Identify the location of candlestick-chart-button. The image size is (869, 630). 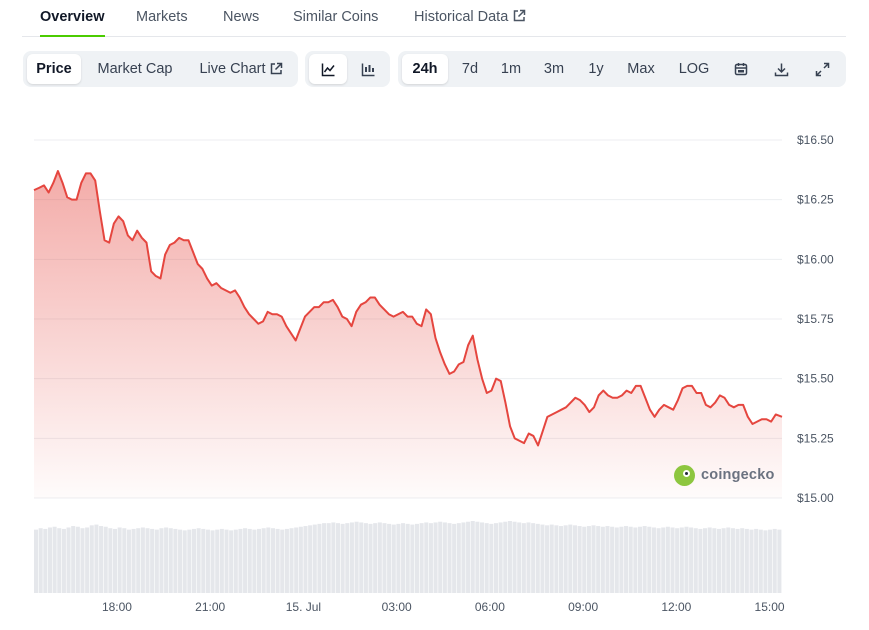
(368, 69).